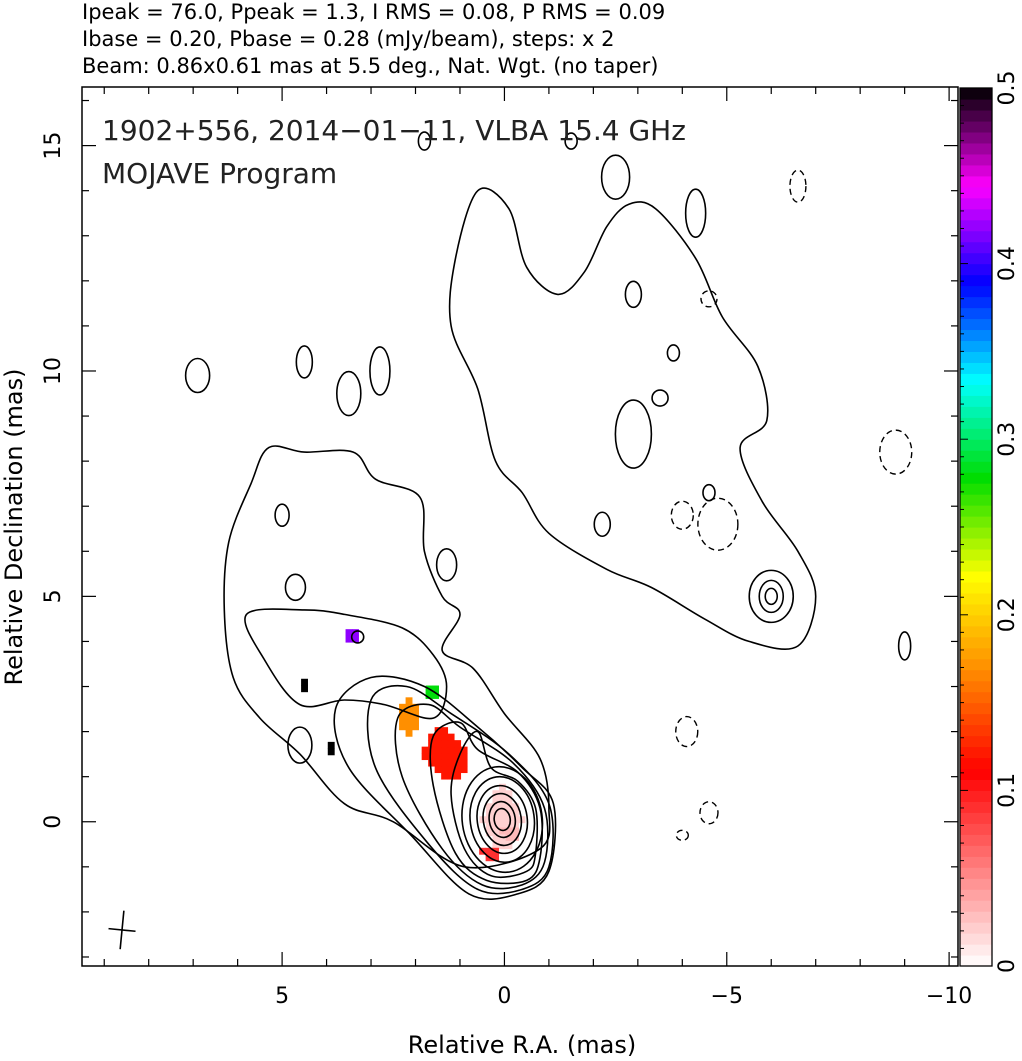 Image resolution: width=1022 pixels, height=1061 pixels. I want to click on x-tick-label: −5, so click(727, 996).